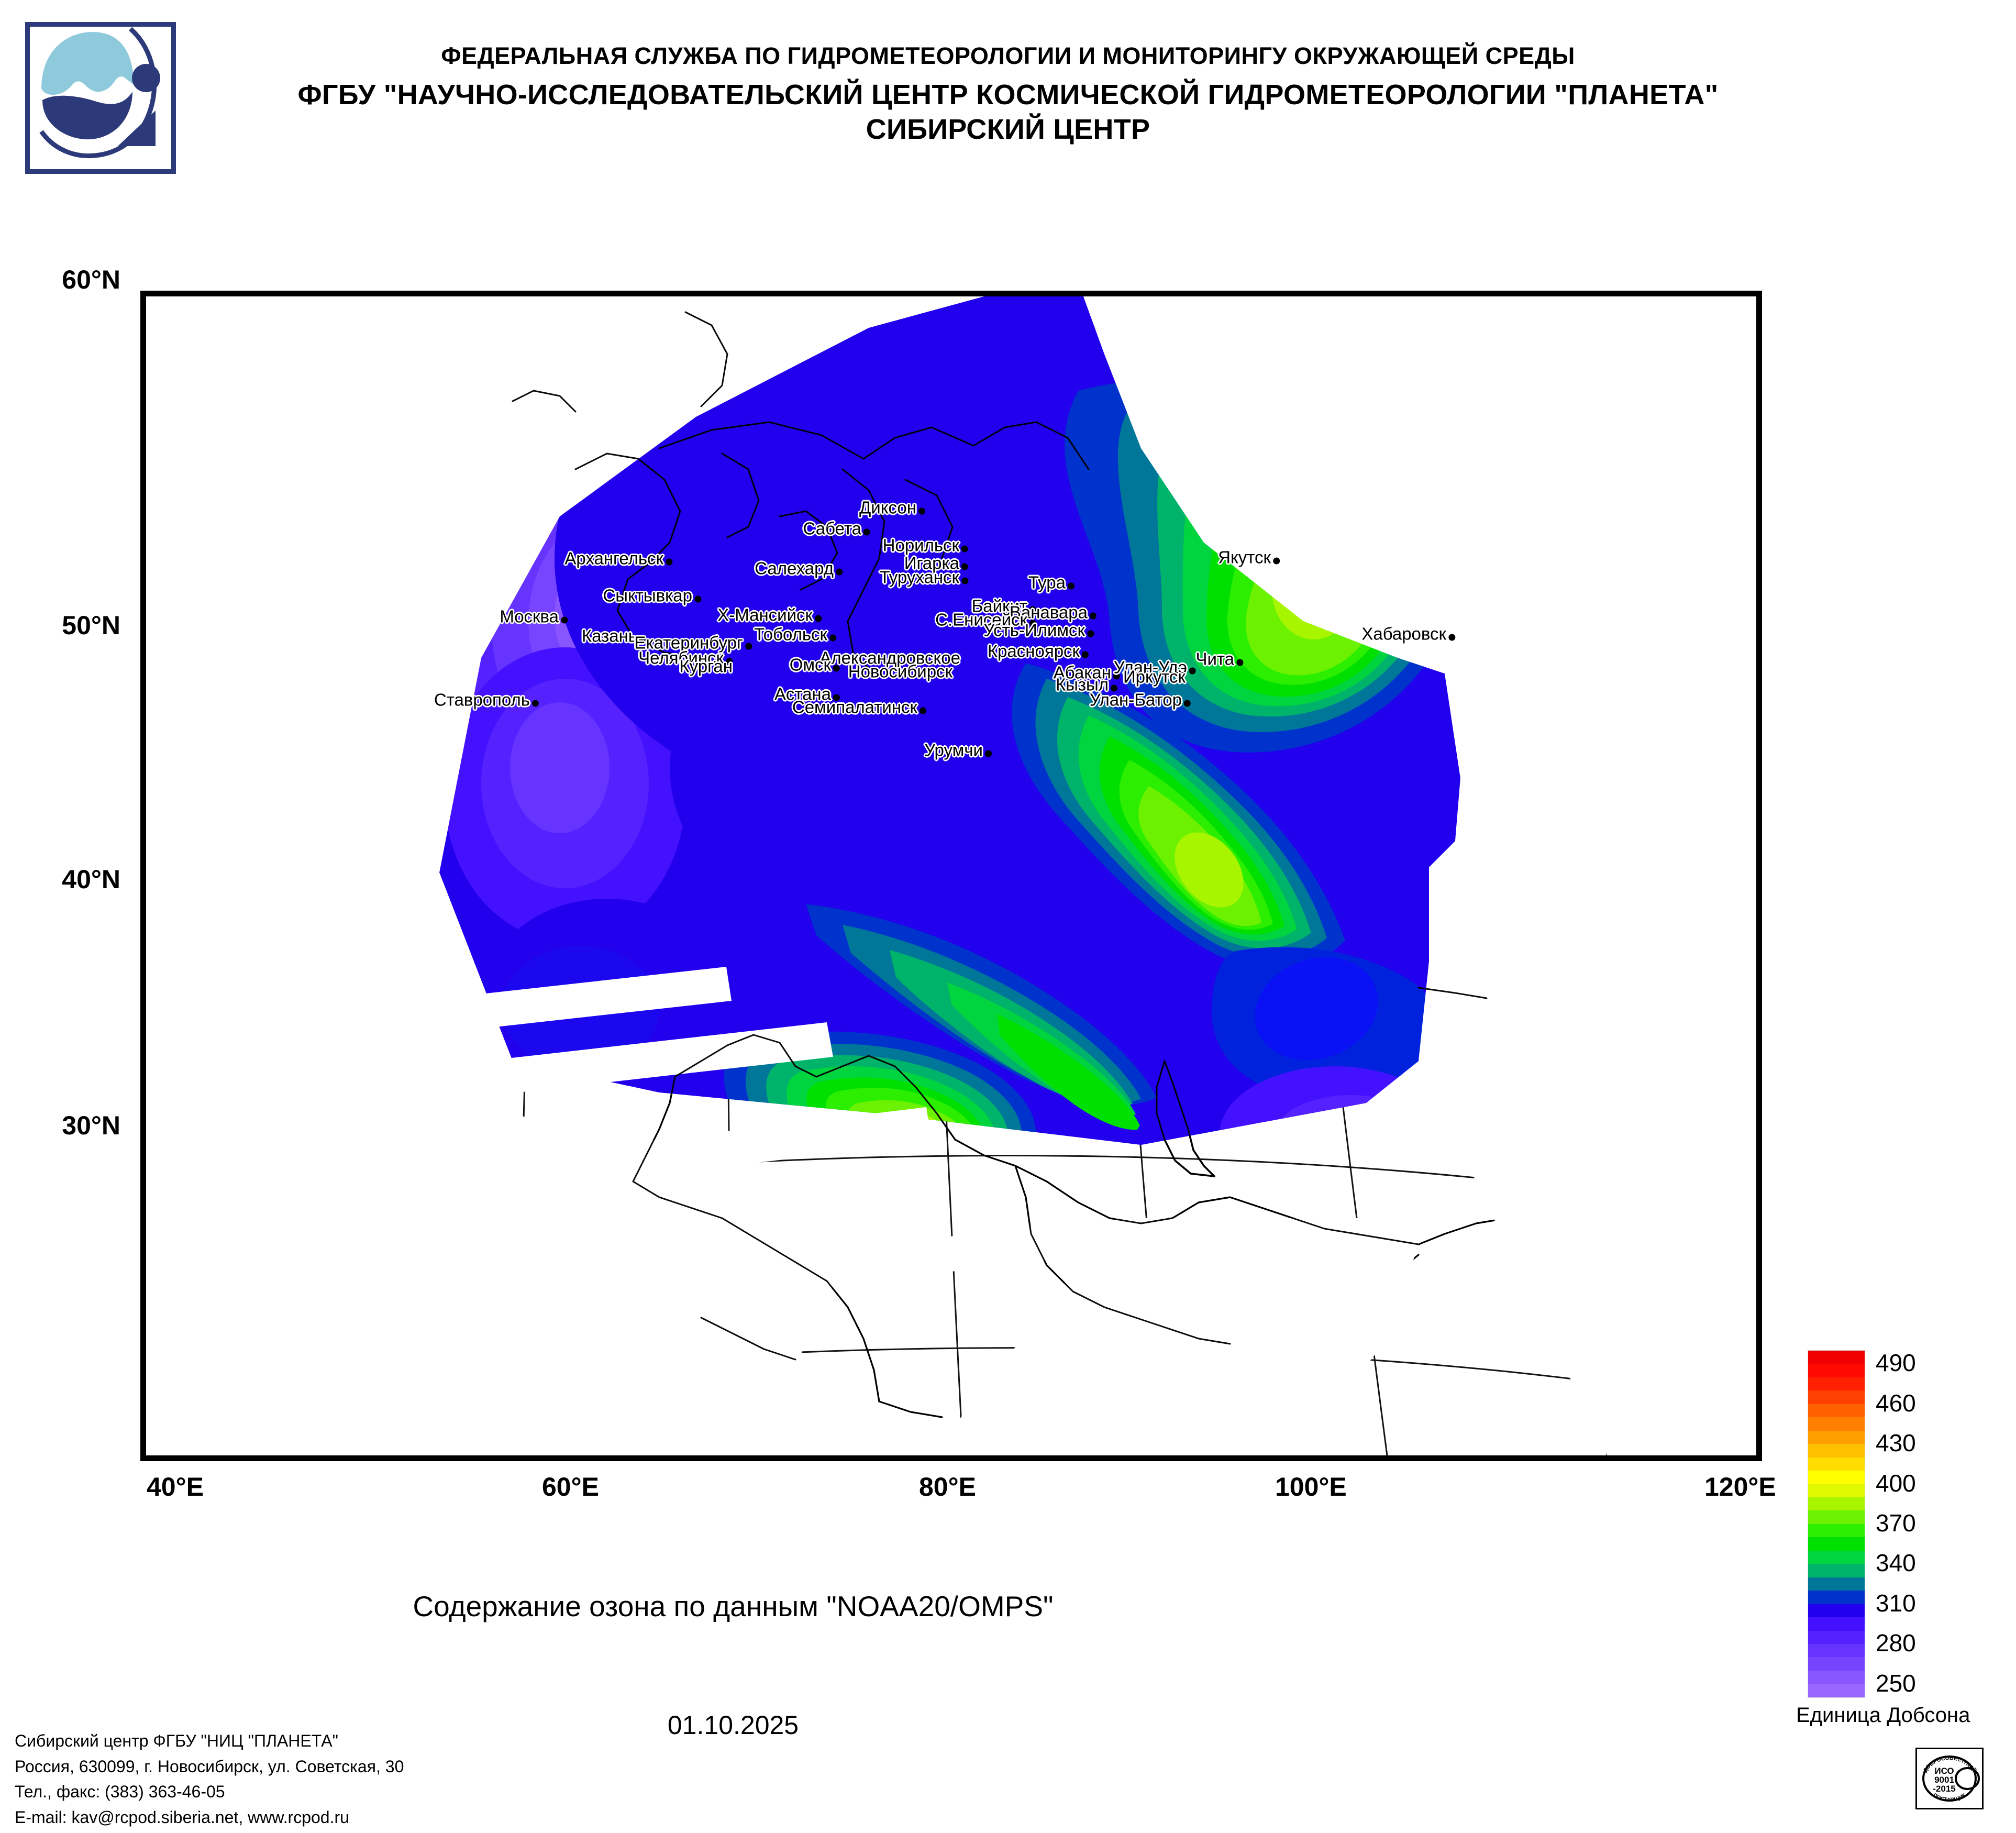  What do you see at coordinates (1896, 1403) in the screenshot?
I see `colorbar-tick-label: 460` at bounding box center [1896, 1403].